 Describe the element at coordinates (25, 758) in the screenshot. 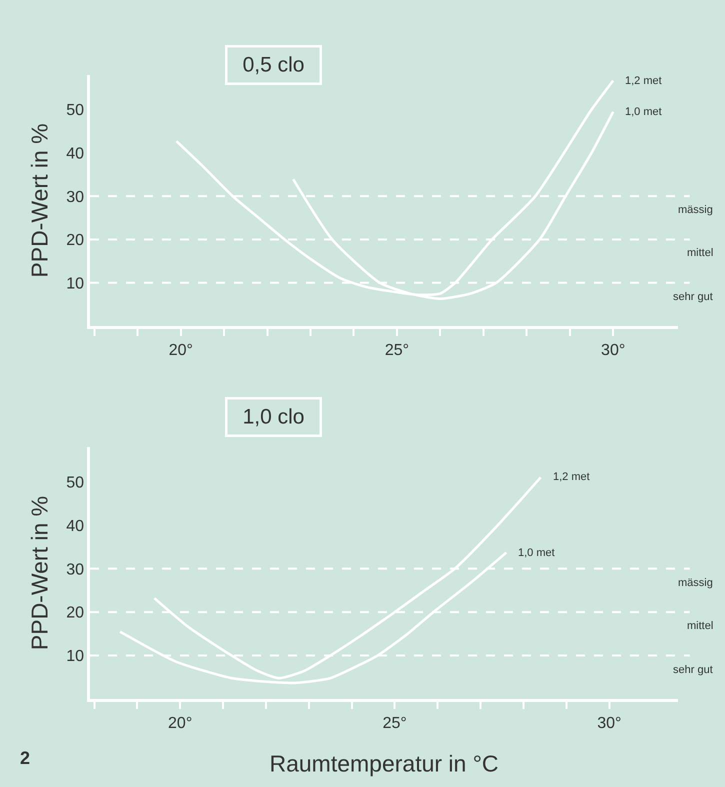

I see `text: 2` at that location.